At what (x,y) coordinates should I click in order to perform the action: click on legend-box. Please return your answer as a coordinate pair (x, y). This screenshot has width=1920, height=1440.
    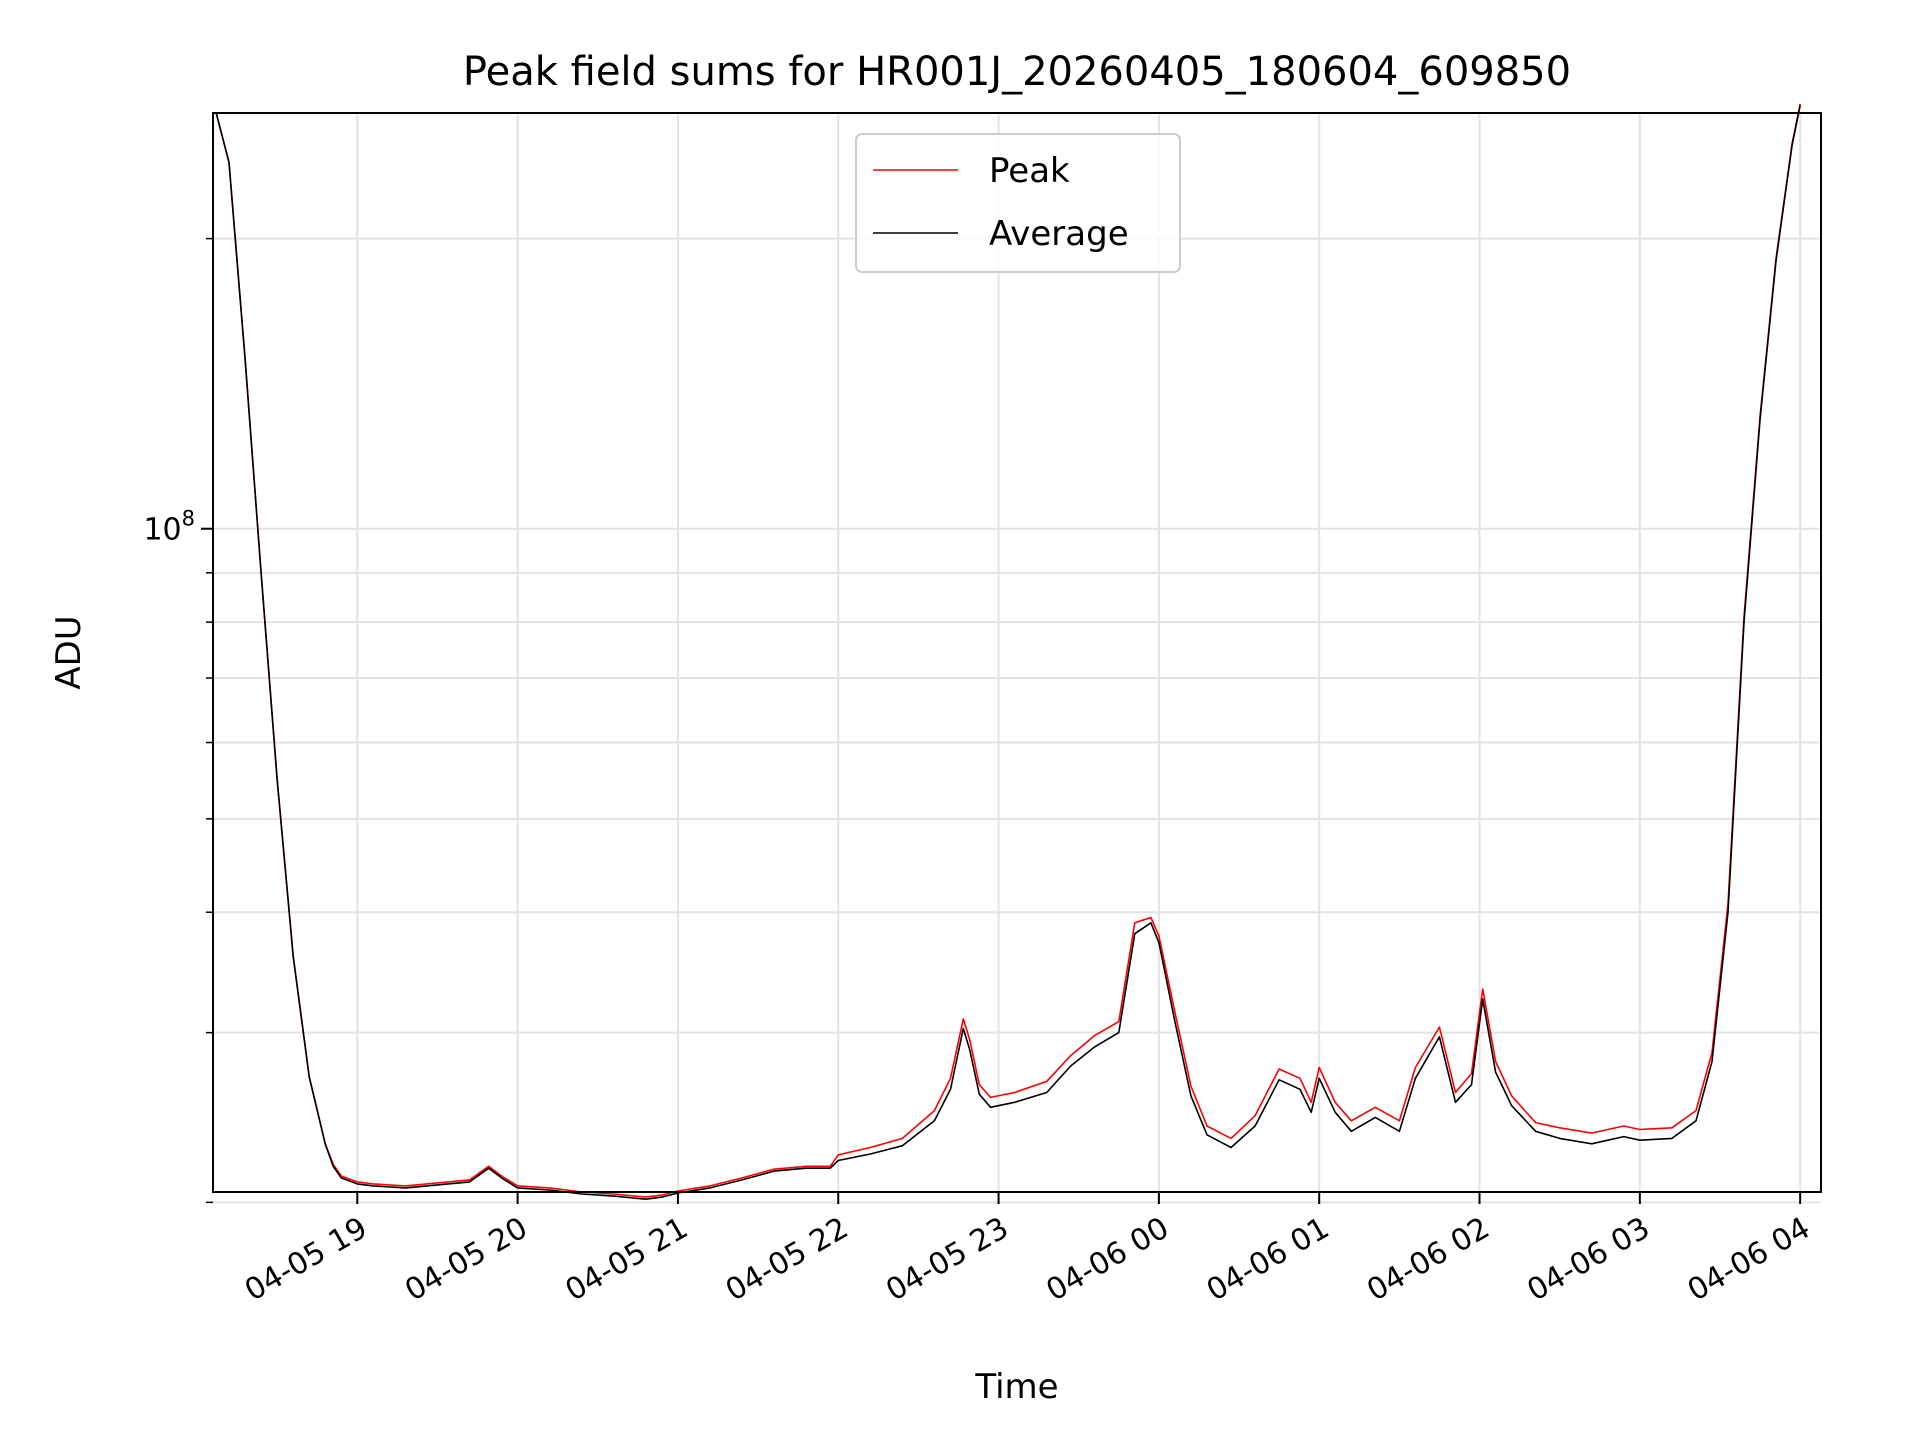
    Looking at the image, I should click on (1018, 203).